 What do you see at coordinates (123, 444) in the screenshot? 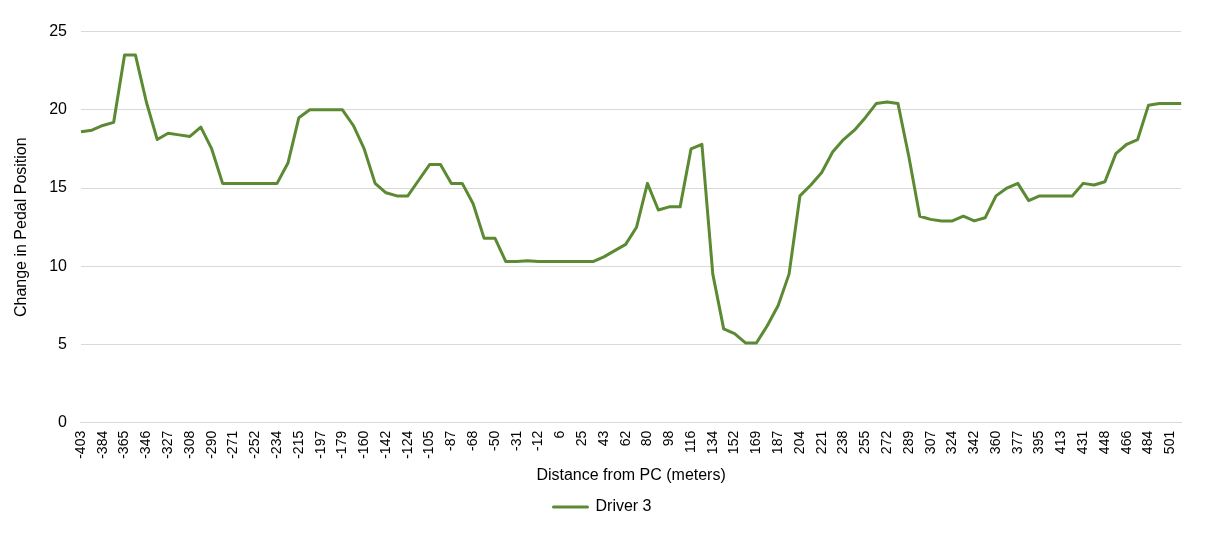
I see `x-tick-label: -365` at bounding box center [123, 444].